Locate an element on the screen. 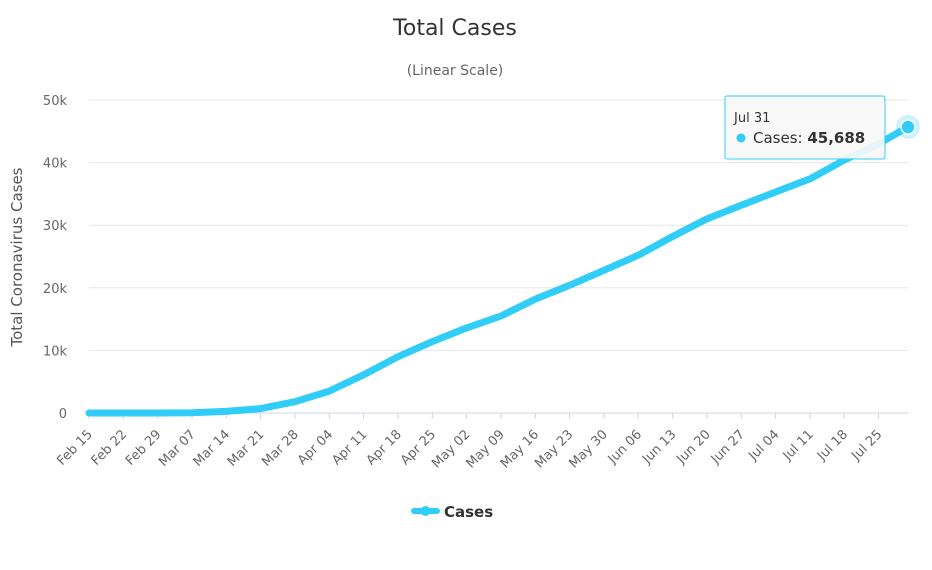  y-tick-label: 0 is located at coordinates (63, 414).